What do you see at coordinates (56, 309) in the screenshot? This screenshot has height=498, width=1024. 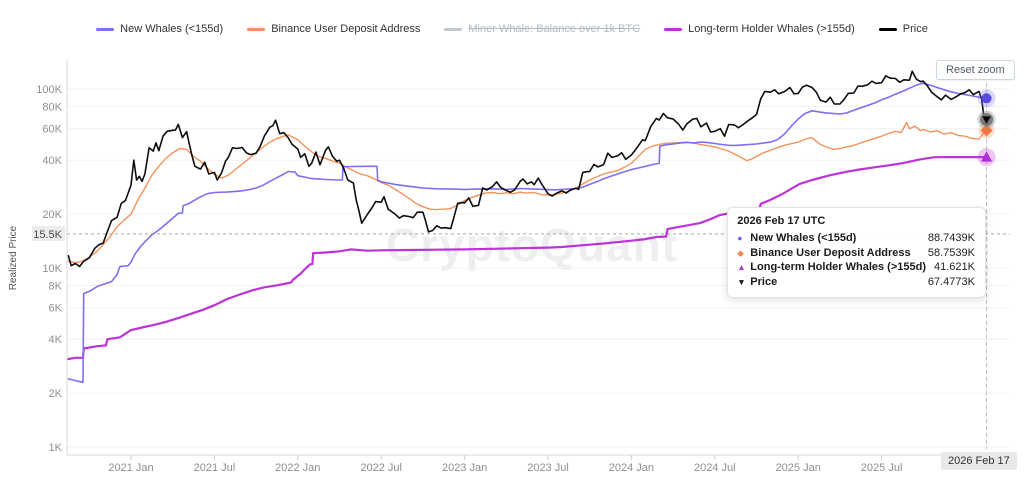 I see `y-tick-label: 6K` at bounding box center [56, 309].